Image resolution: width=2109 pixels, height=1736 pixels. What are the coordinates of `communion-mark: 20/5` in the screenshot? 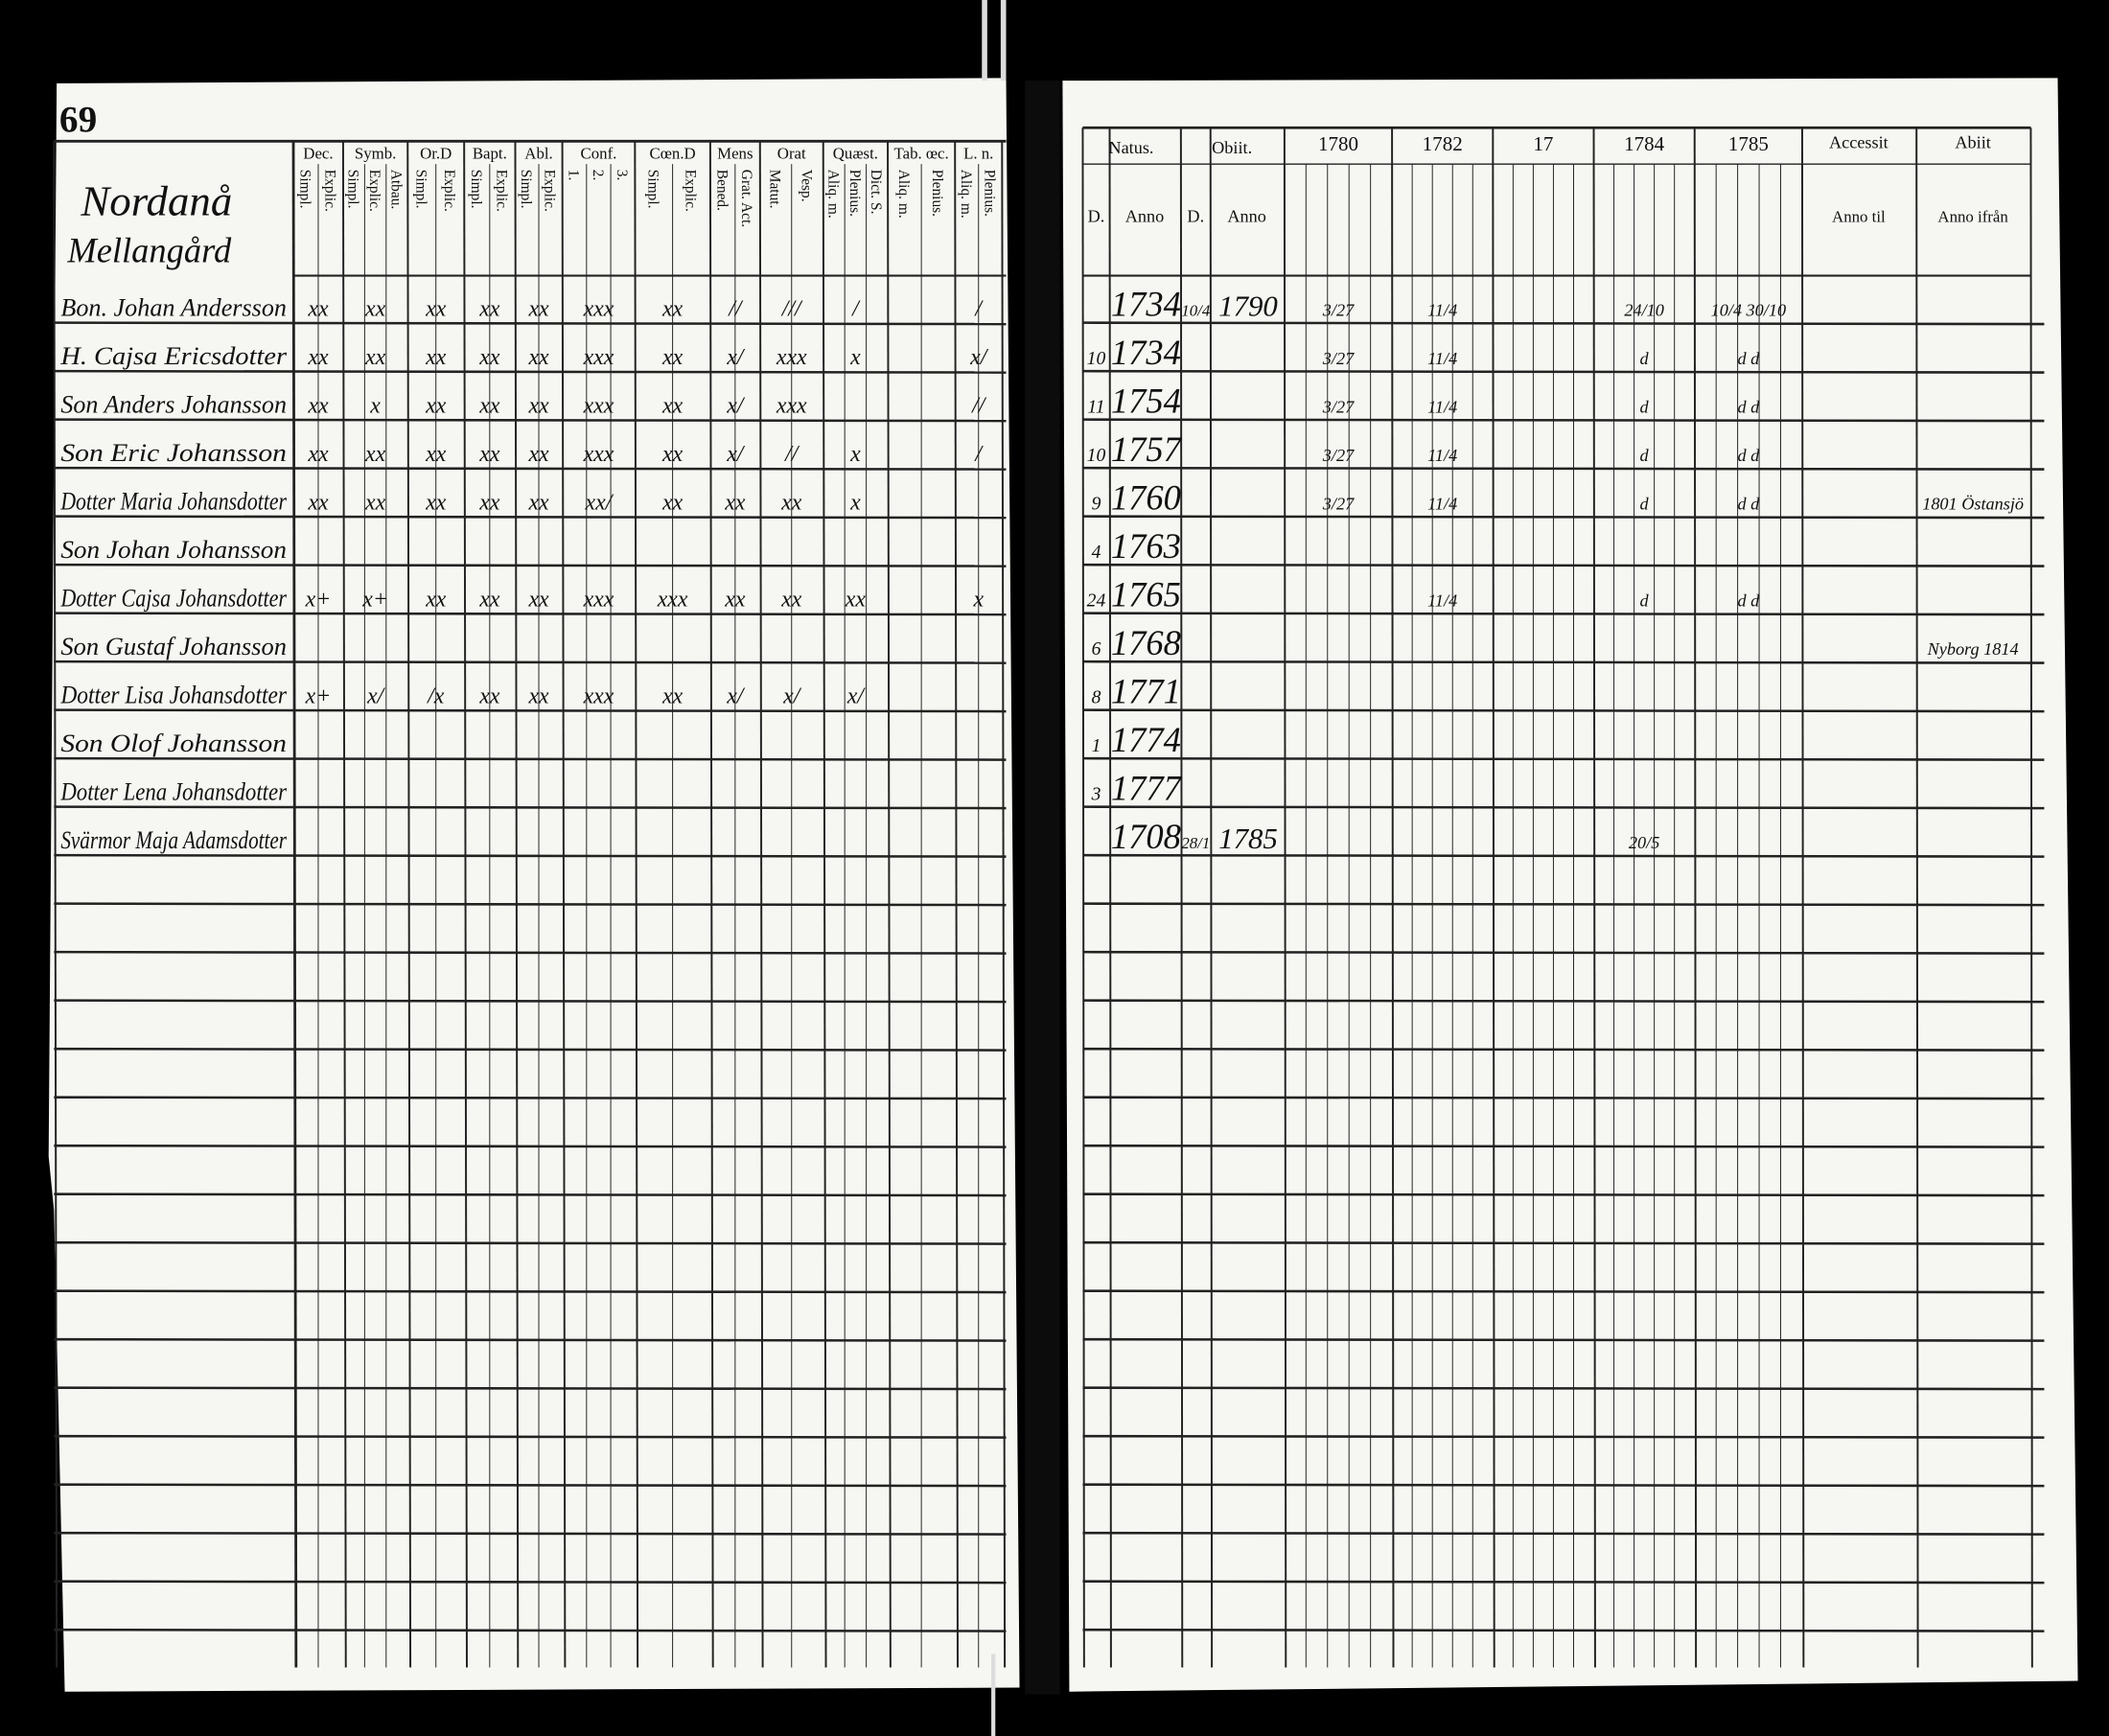 It's located at (1644, 843).